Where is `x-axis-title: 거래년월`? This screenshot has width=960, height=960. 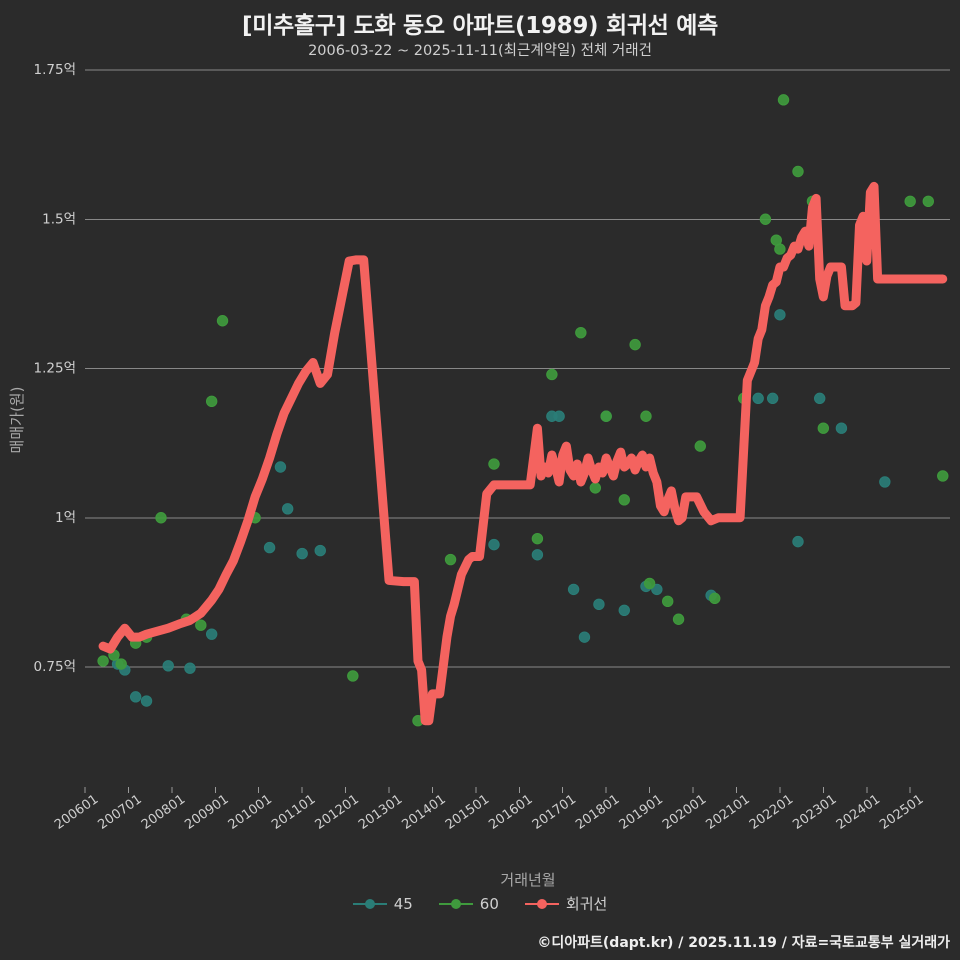
x-axis-title: 거래년월 is located at coordinates (527, 880).